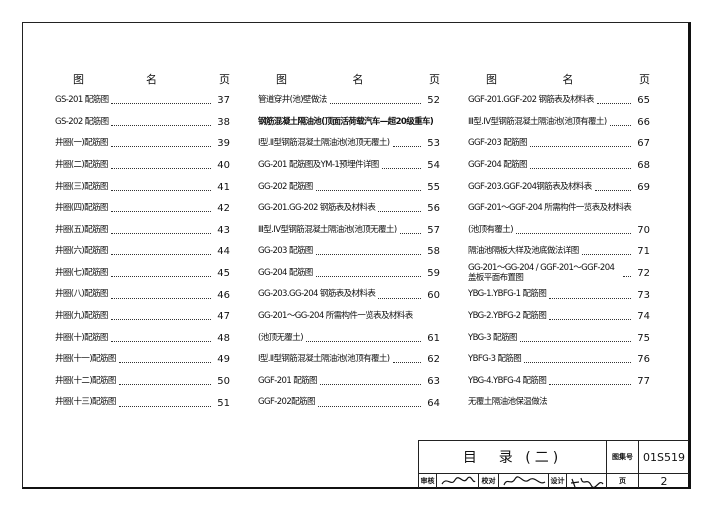 The width and height of the screenshot is (713, 507). What do you see at coordinates (559, 187) in the screenshot?
I see `toc-entry: GGF-203.GGF-204钢筋表及材料表 69` at bounding box center [559, 187].